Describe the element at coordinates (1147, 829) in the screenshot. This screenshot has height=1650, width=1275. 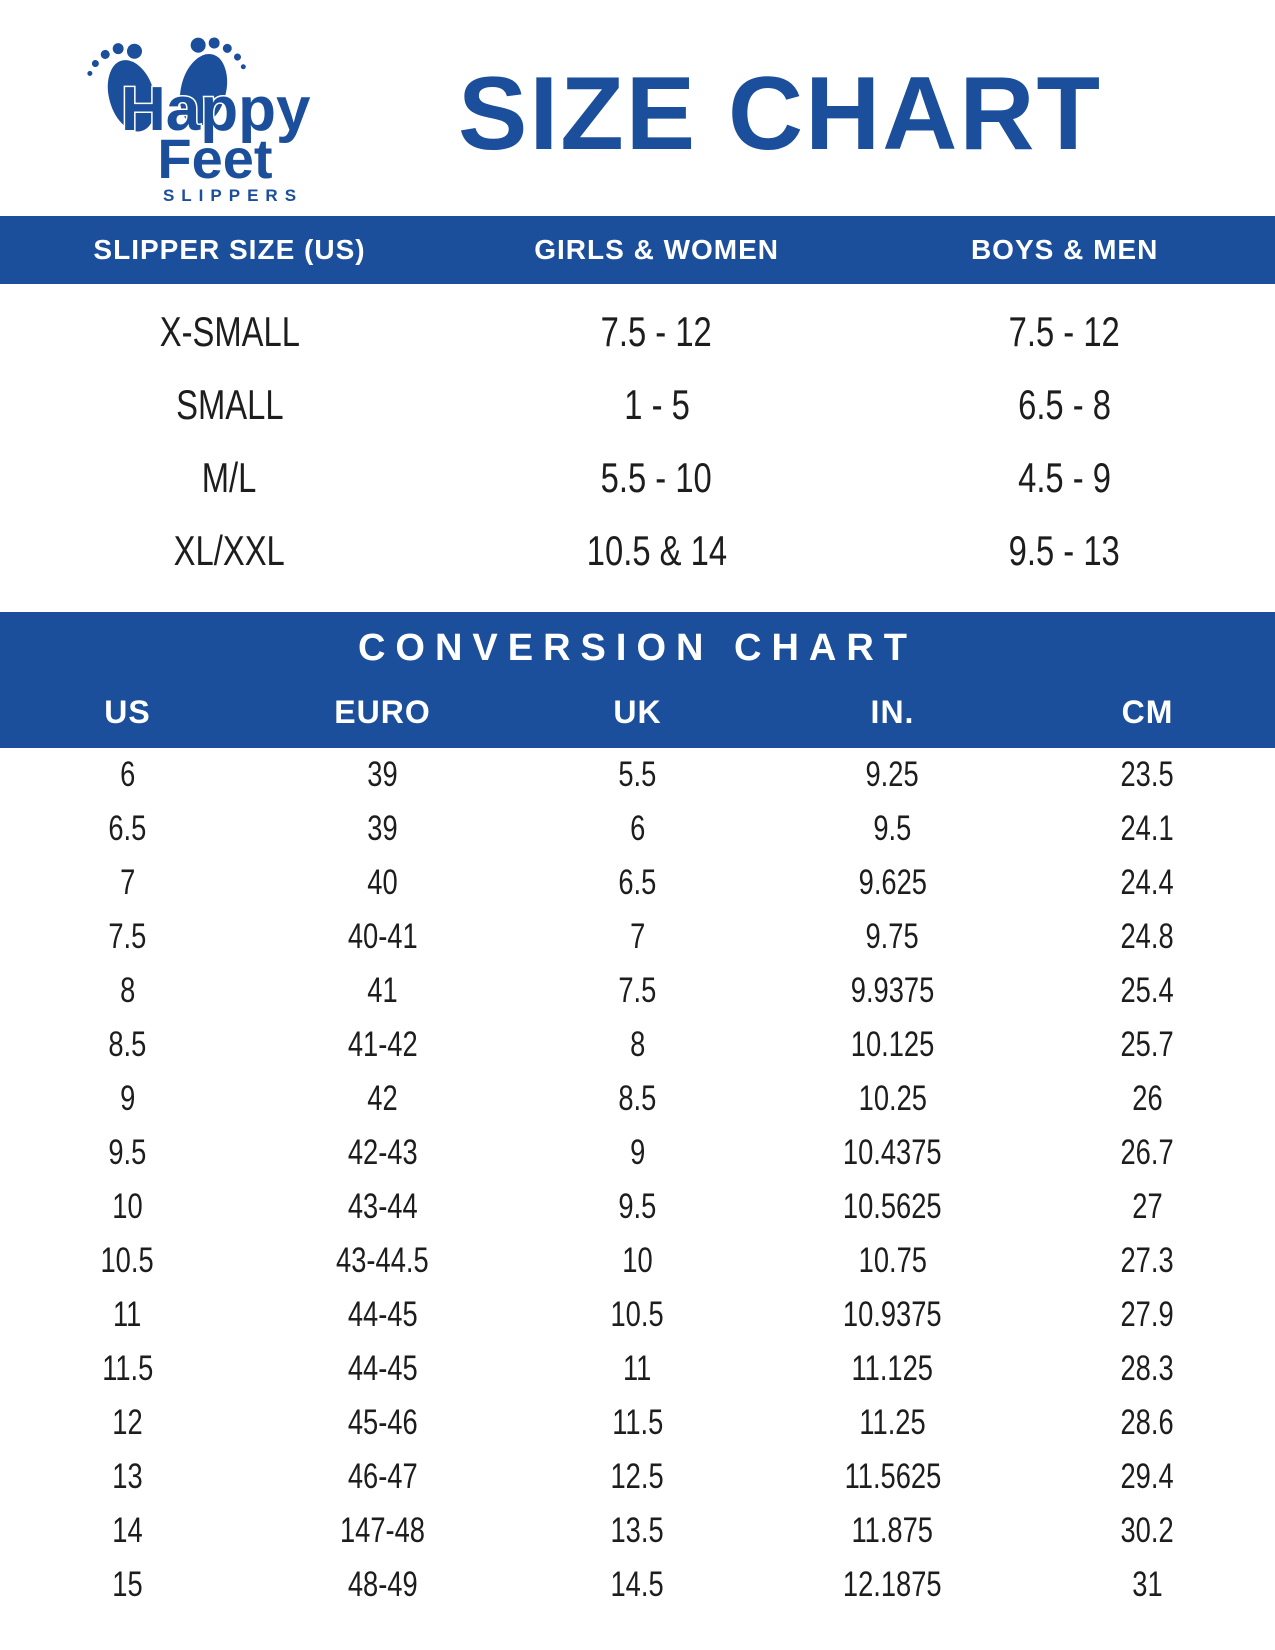
I see `conversion-table-cell: 24.1` at that location.